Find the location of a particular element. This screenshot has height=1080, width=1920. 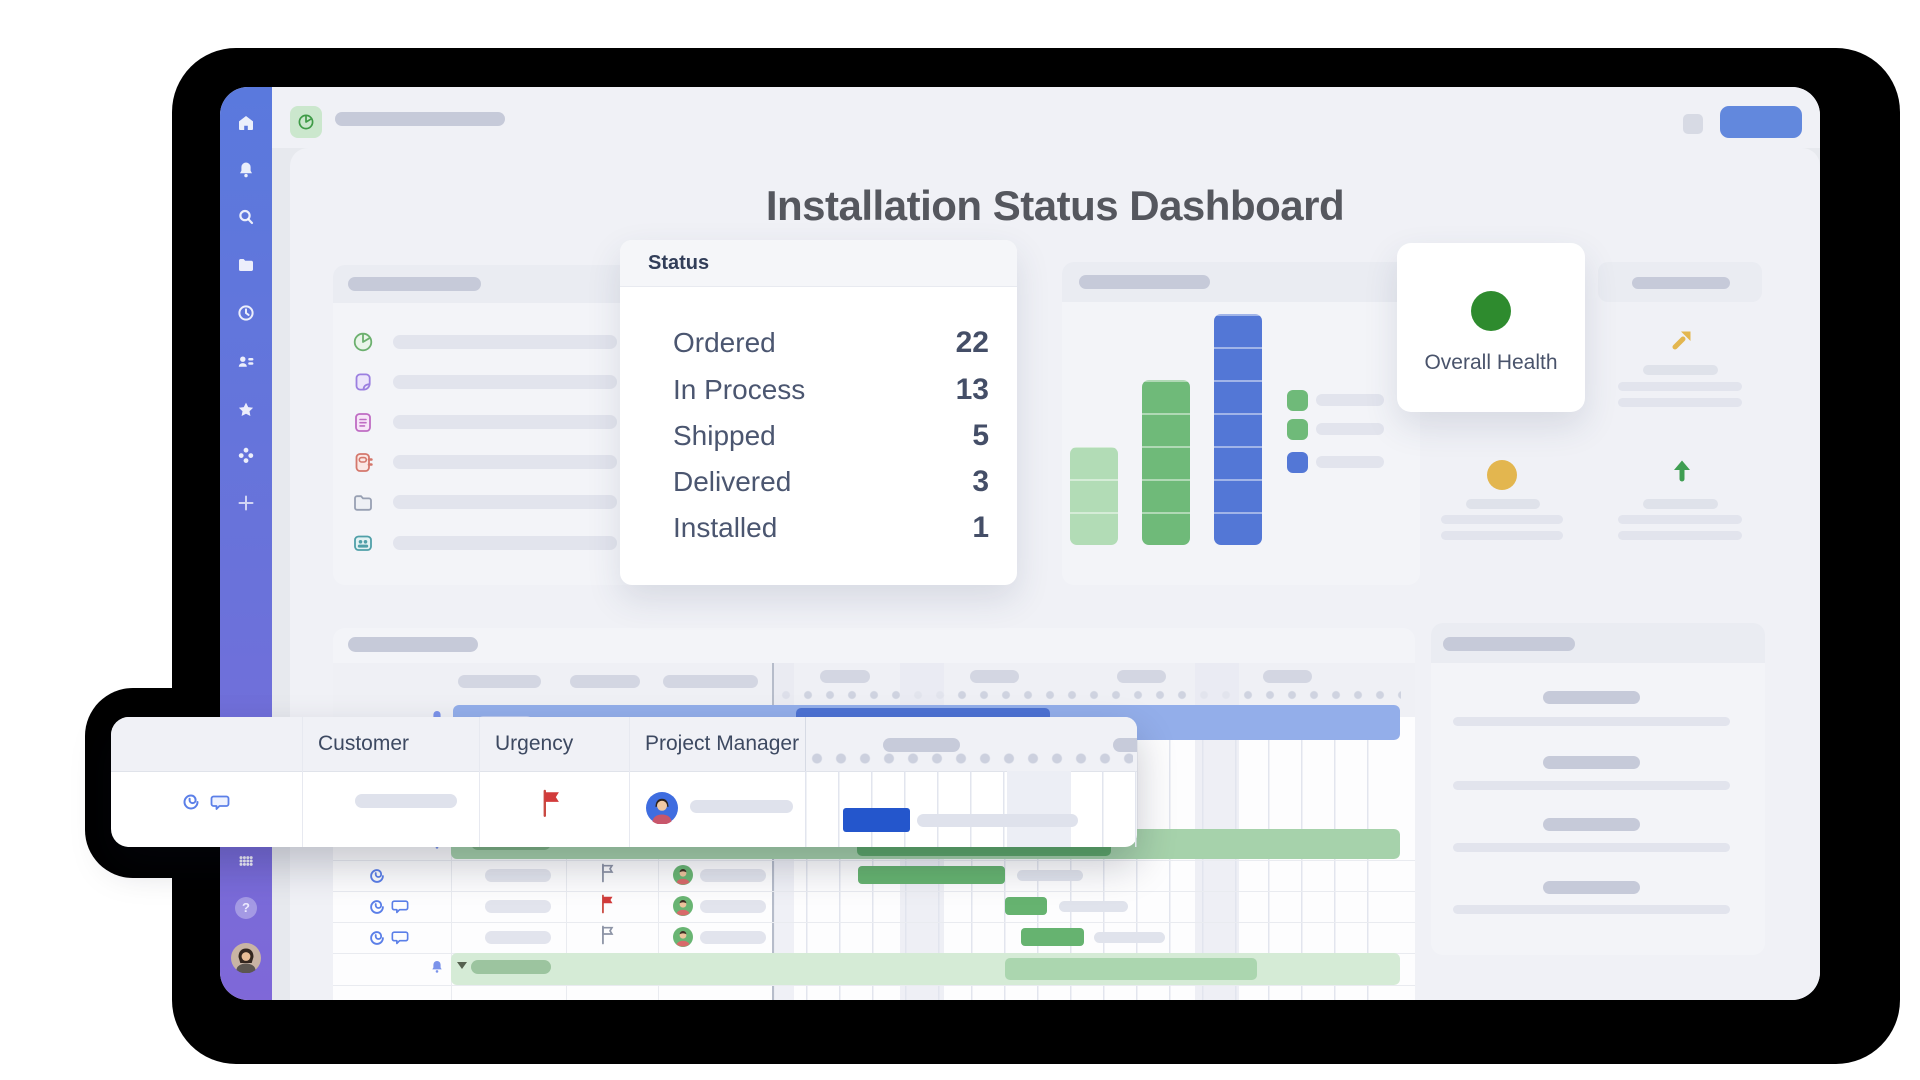

window-control-button is located at coordinates (1693, 124).